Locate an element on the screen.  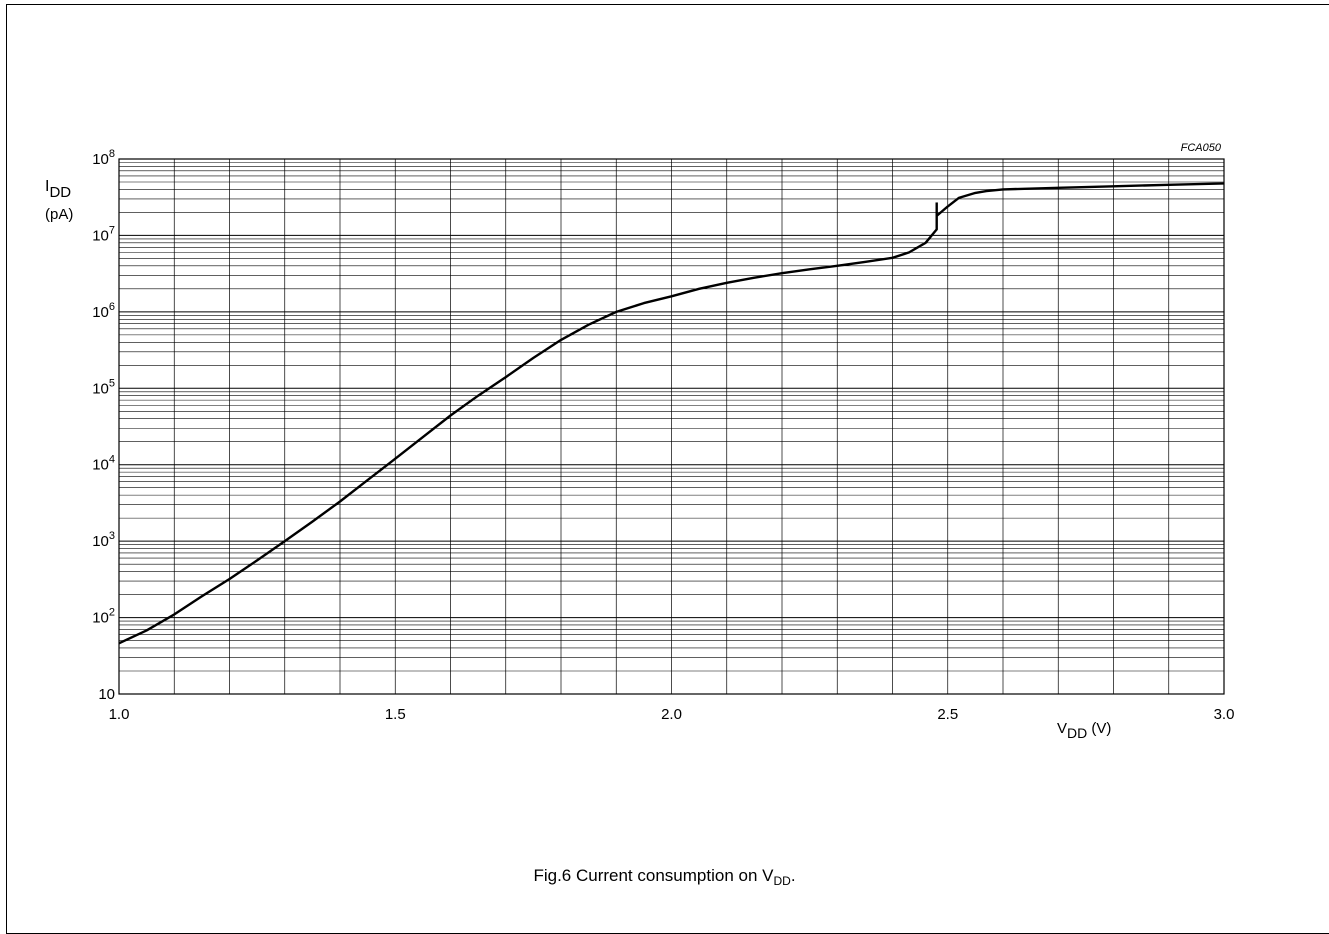
figure-code: FCA050 is located at coordinates (1201, 148).